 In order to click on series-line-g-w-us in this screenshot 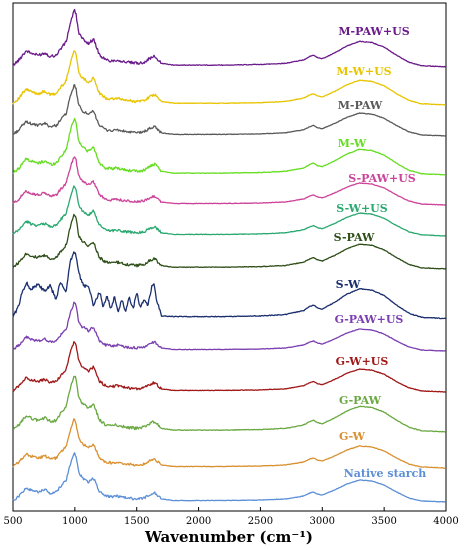, I will do `click(229, 366)`.